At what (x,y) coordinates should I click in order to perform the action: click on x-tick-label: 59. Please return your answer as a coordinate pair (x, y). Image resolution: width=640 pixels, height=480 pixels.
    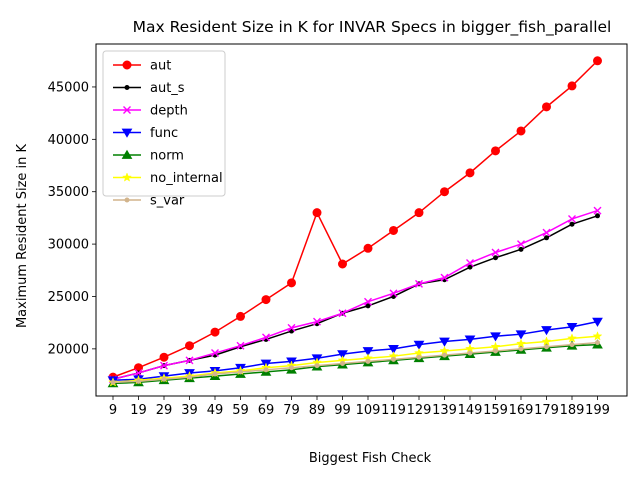
    Looking at the image, I should click on (240, 410).